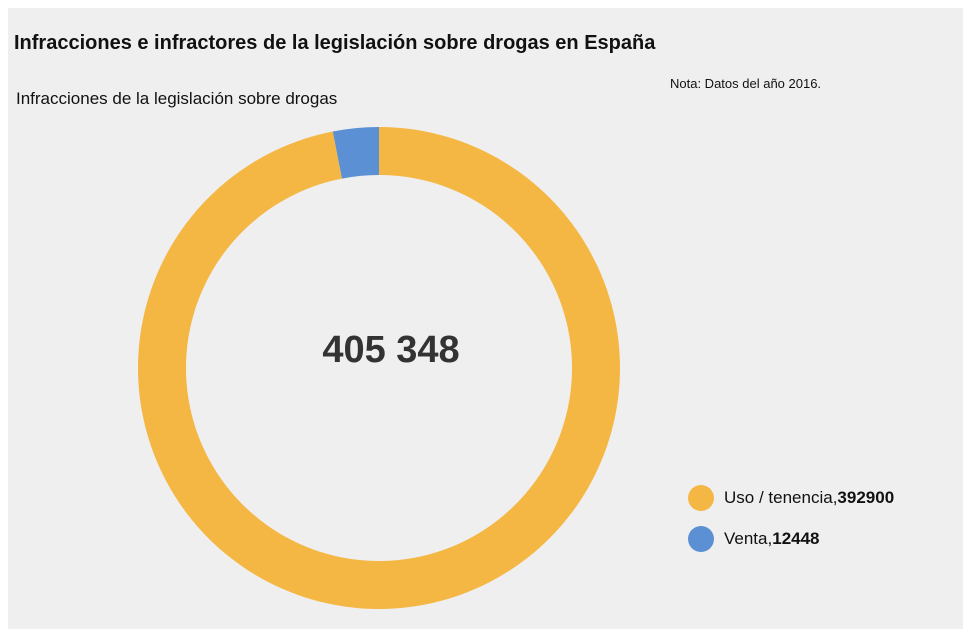 Image resolution: width=970 pixels, height=635 pixels. Describe the element at coordinates (796, 538) in the screenshot. I see `legend-value-venta: 12448` at that location.